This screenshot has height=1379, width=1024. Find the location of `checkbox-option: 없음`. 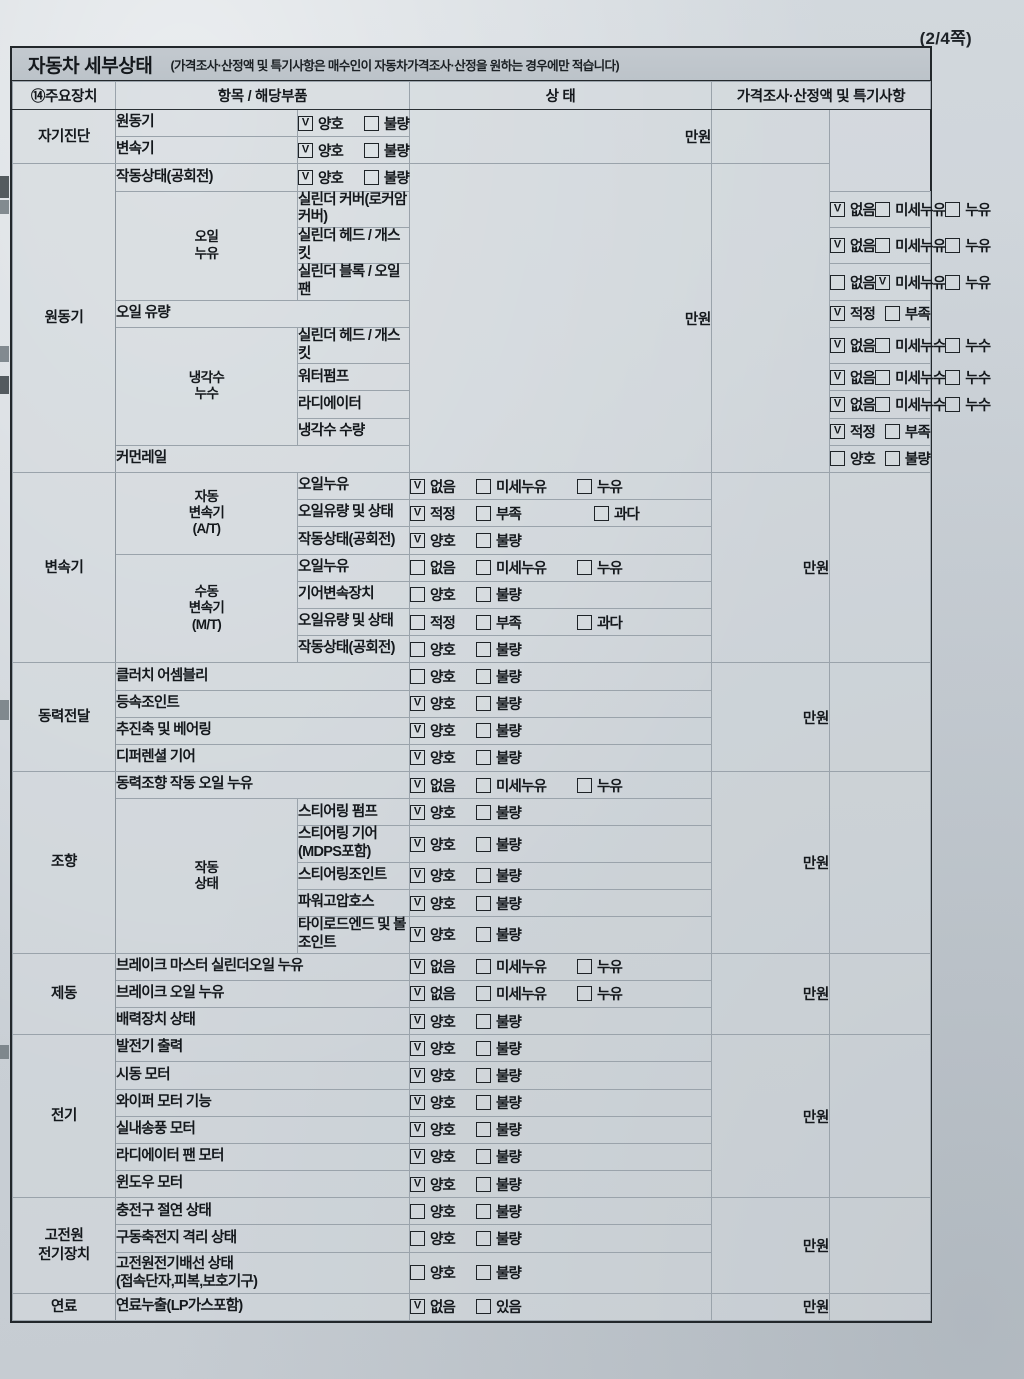

checkbox-option: 없음 is located at coordinates (443, 567).